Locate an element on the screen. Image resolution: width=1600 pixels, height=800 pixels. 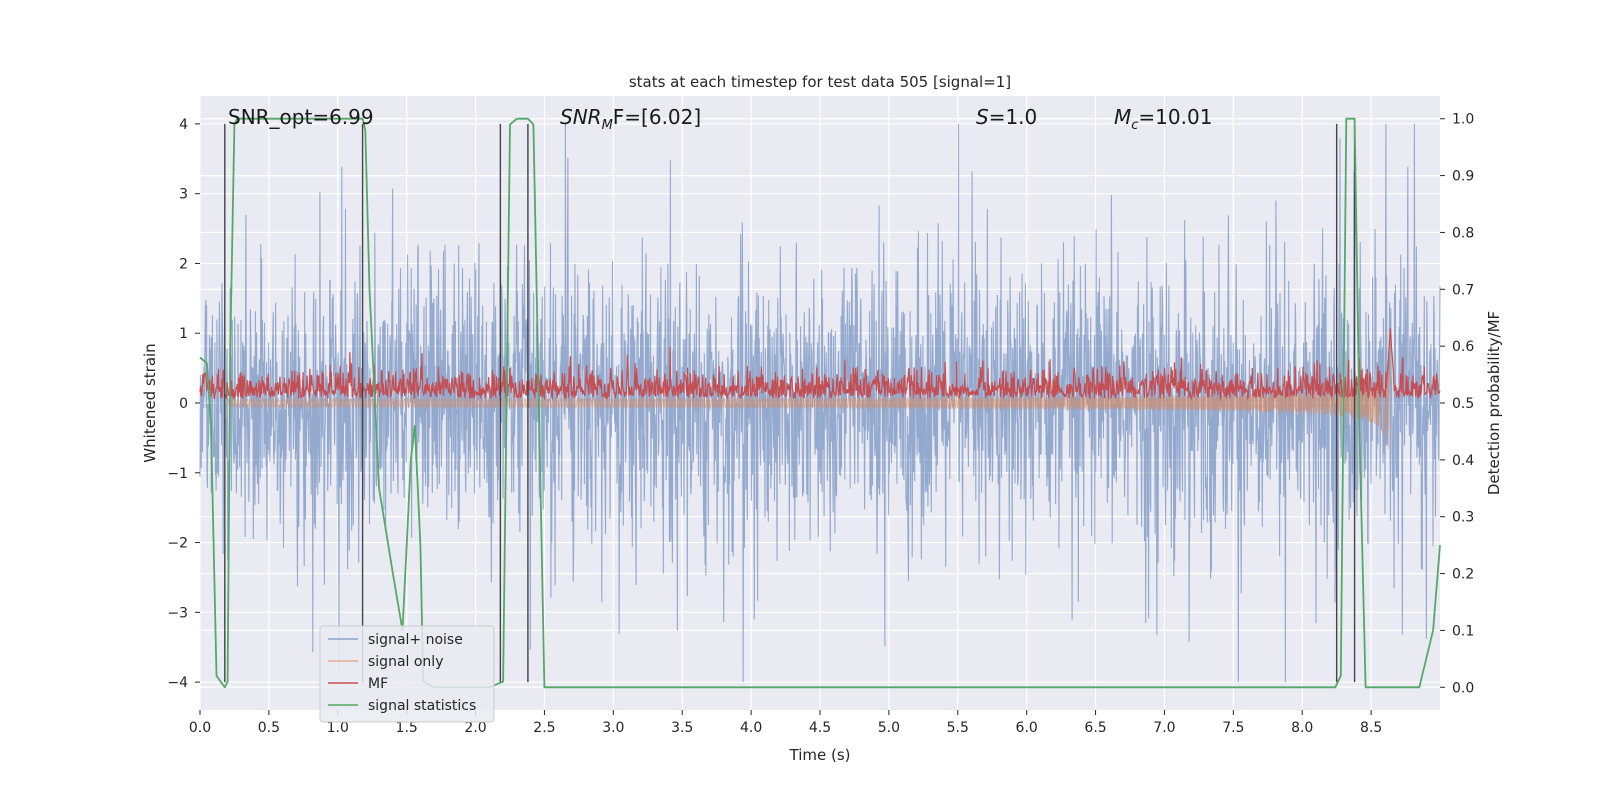
legend-label-signal-statistics: signal statistics is located at coordinates (422, 706).